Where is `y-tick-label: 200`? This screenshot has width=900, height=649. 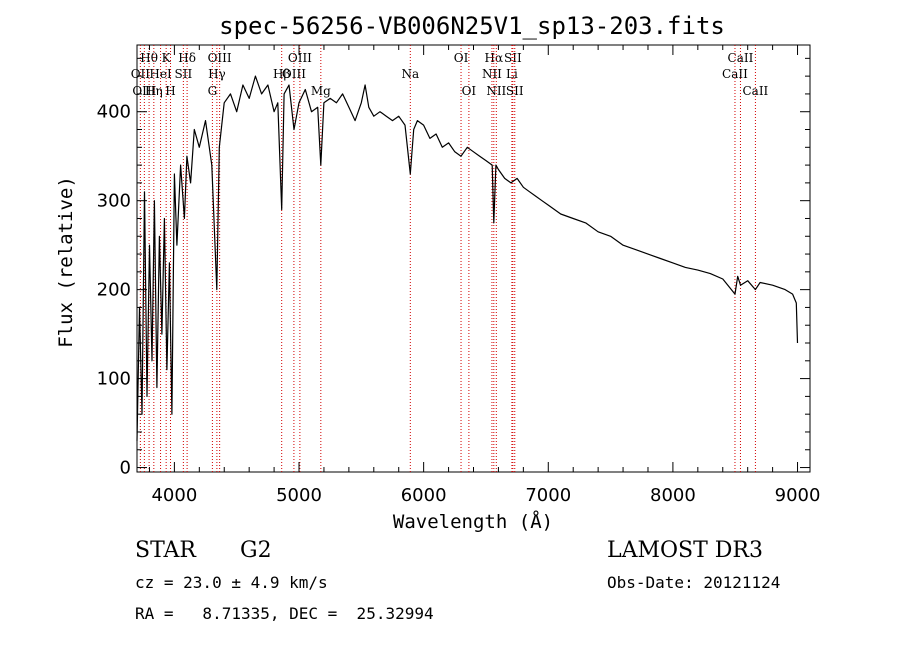
y-tick-label: 200 is located at coordinates (114, 290).